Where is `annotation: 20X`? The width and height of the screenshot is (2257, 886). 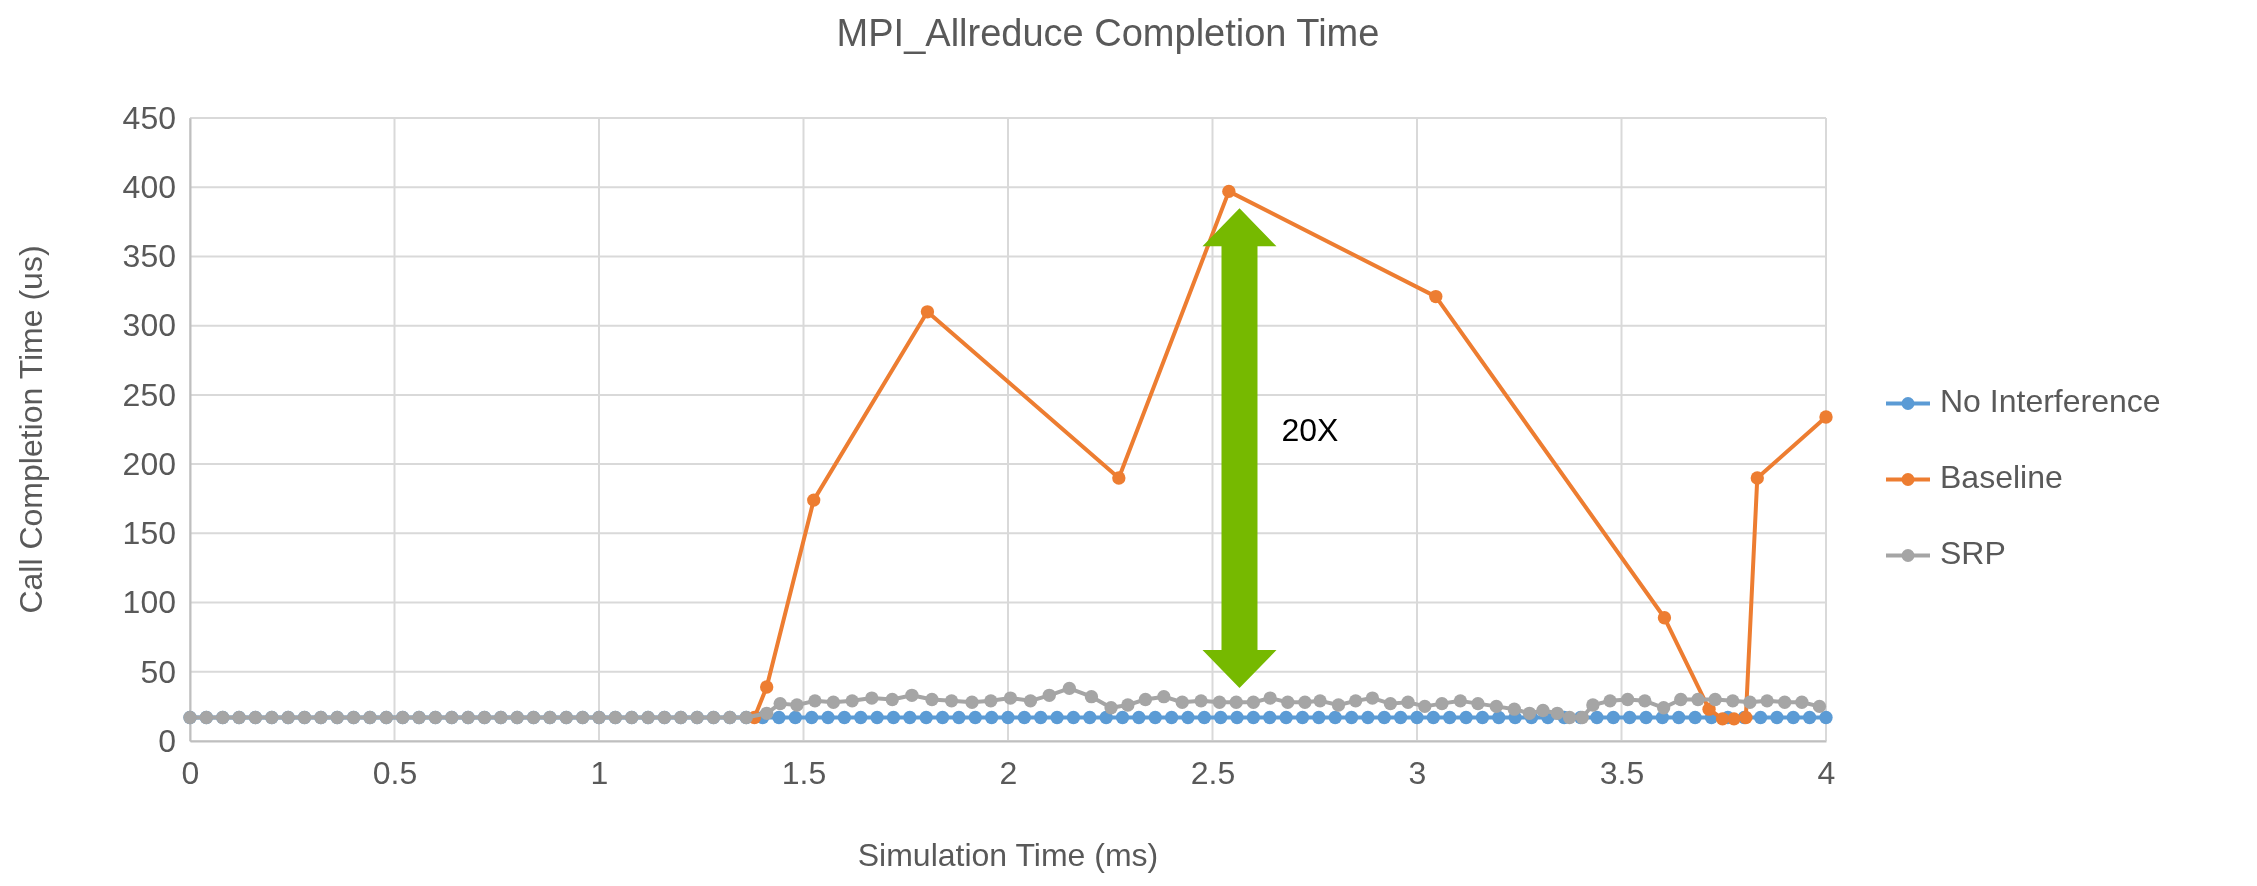
annotation: 20X is located at coordinates (1310, 430).